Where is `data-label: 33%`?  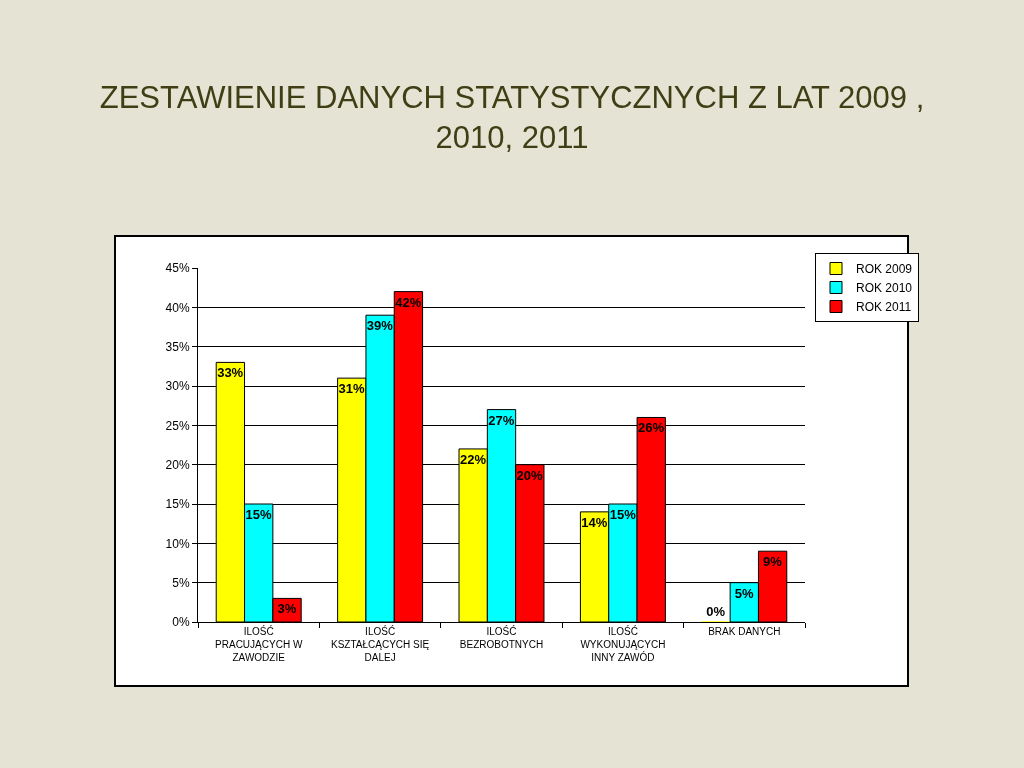
data-label: 33% is located at coordinates (230, 373).